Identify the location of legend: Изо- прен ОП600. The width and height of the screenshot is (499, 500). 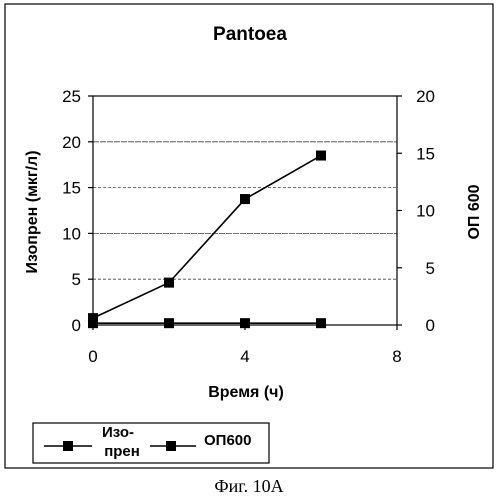
(151, 443).